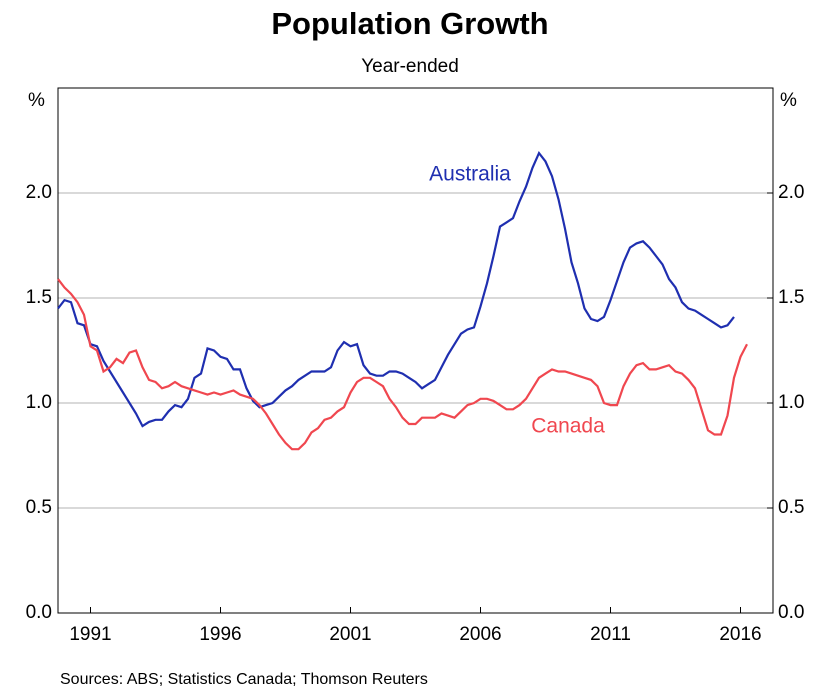  I want to click on x-tick-label: 2001, so click(350, 634).